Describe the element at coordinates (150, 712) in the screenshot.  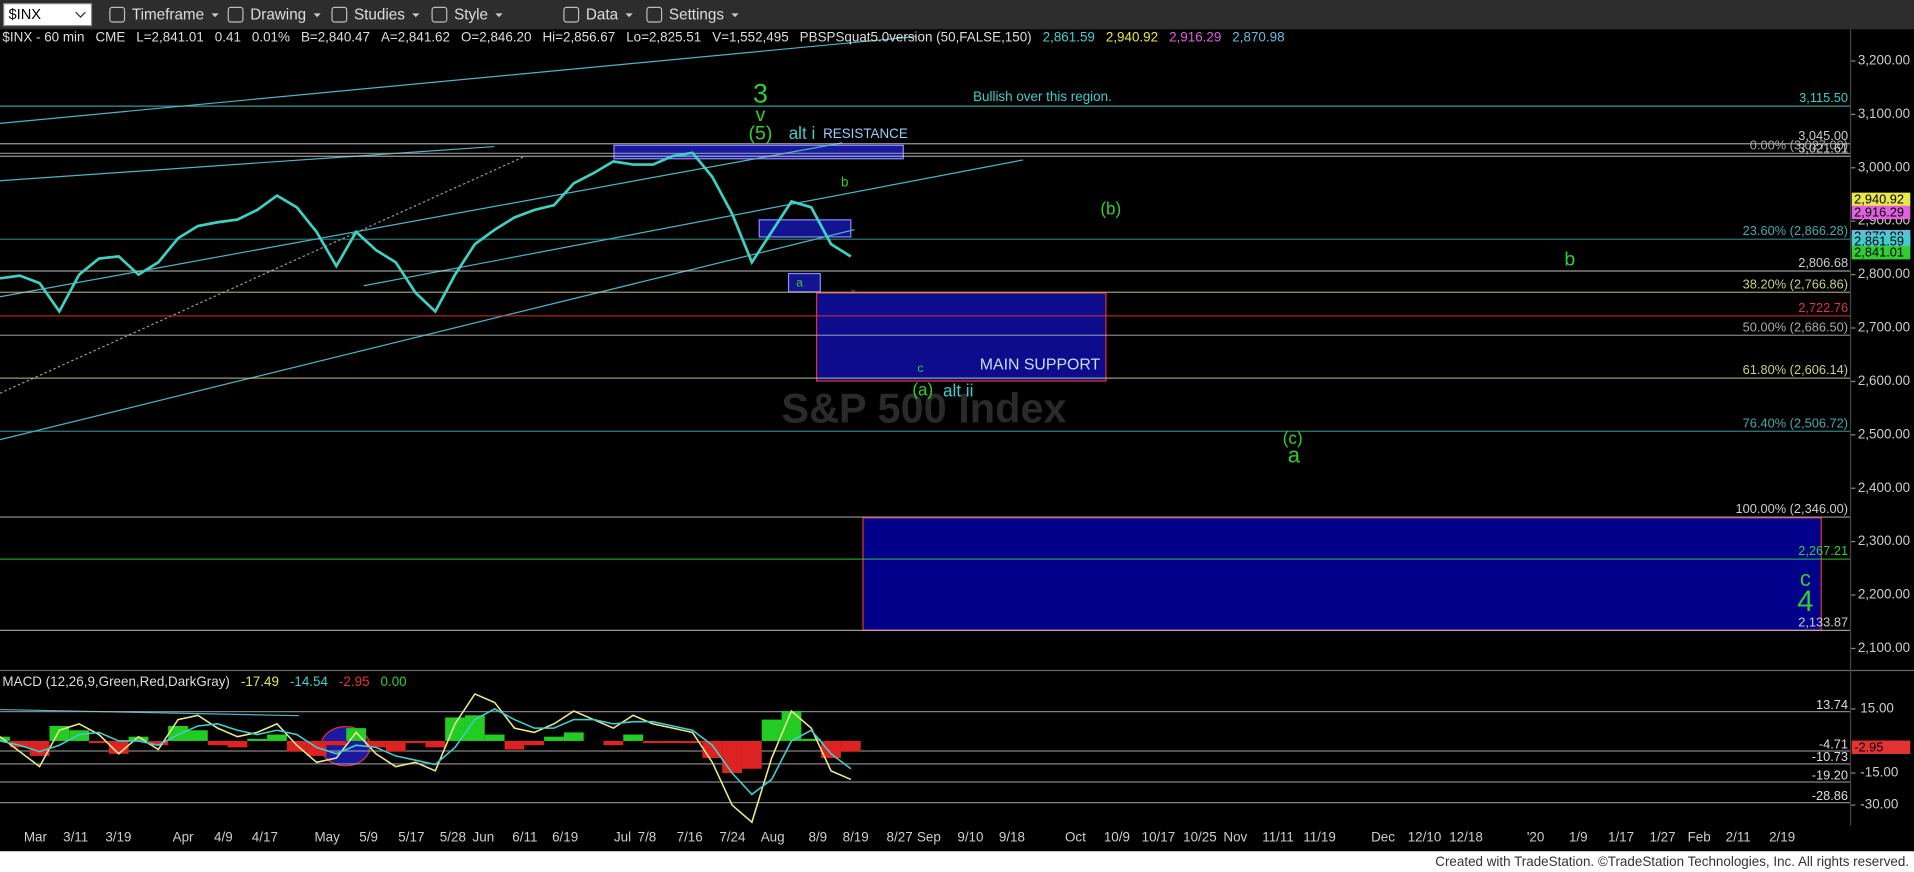
I see `macd-trend-line` at that location.